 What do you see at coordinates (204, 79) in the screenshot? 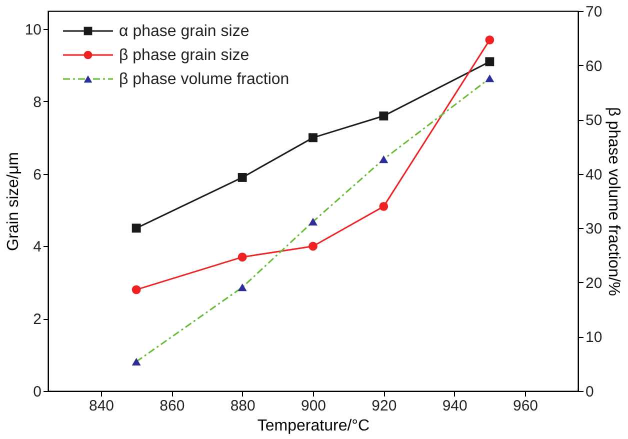
I see `legend-label: β phase volume fraction` at bounding box center [204, 79].